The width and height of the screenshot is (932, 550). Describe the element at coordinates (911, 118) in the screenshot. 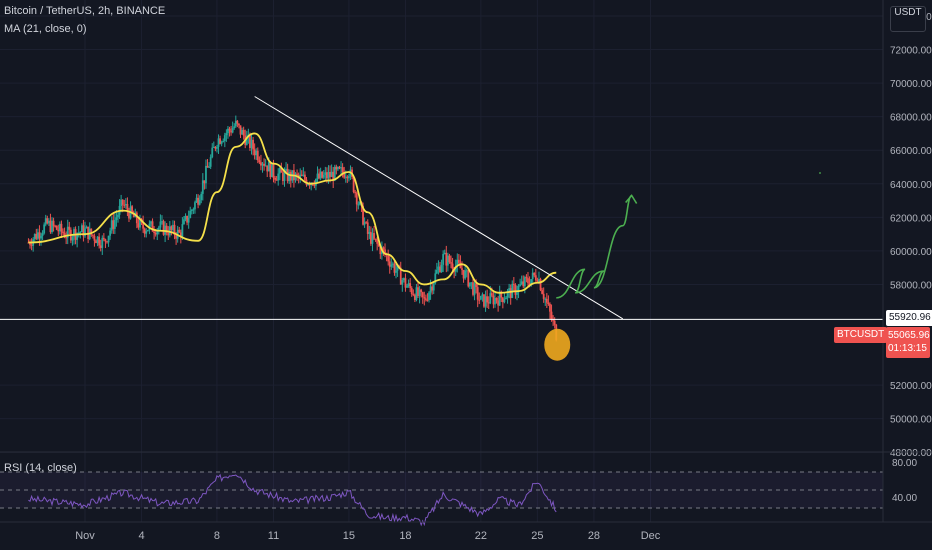

I see `y-tick-label: 68000.00` at that location.